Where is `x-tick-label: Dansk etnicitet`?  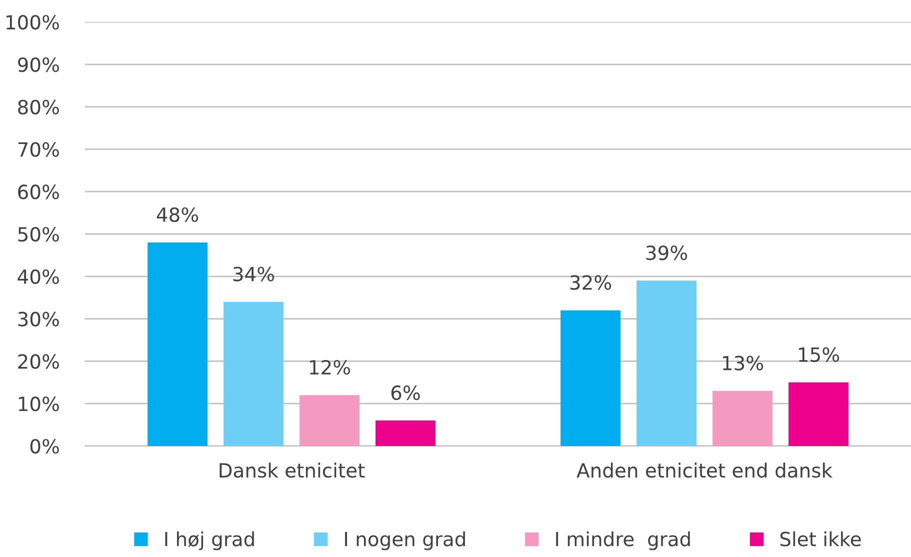
x-tick-label: Dansk etnicitet is located at coordinates (292, 470).